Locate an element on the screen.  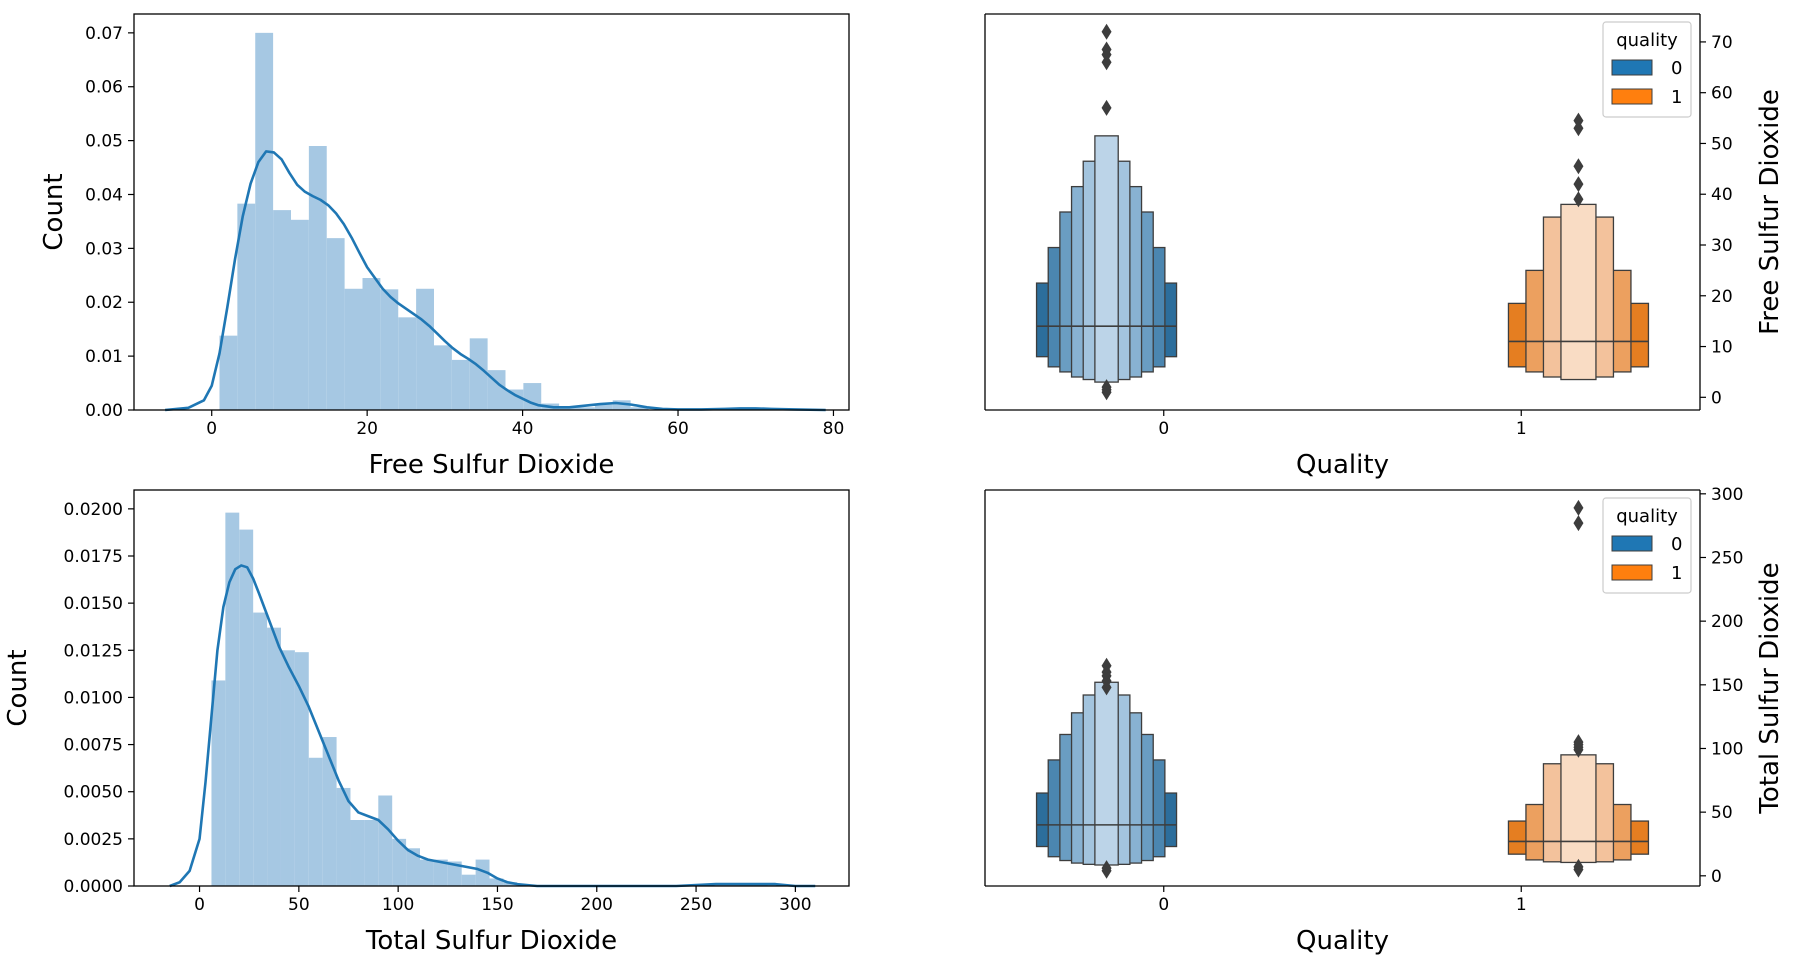
y-tick-label: 0.02 is located at coordinates (104, 303).